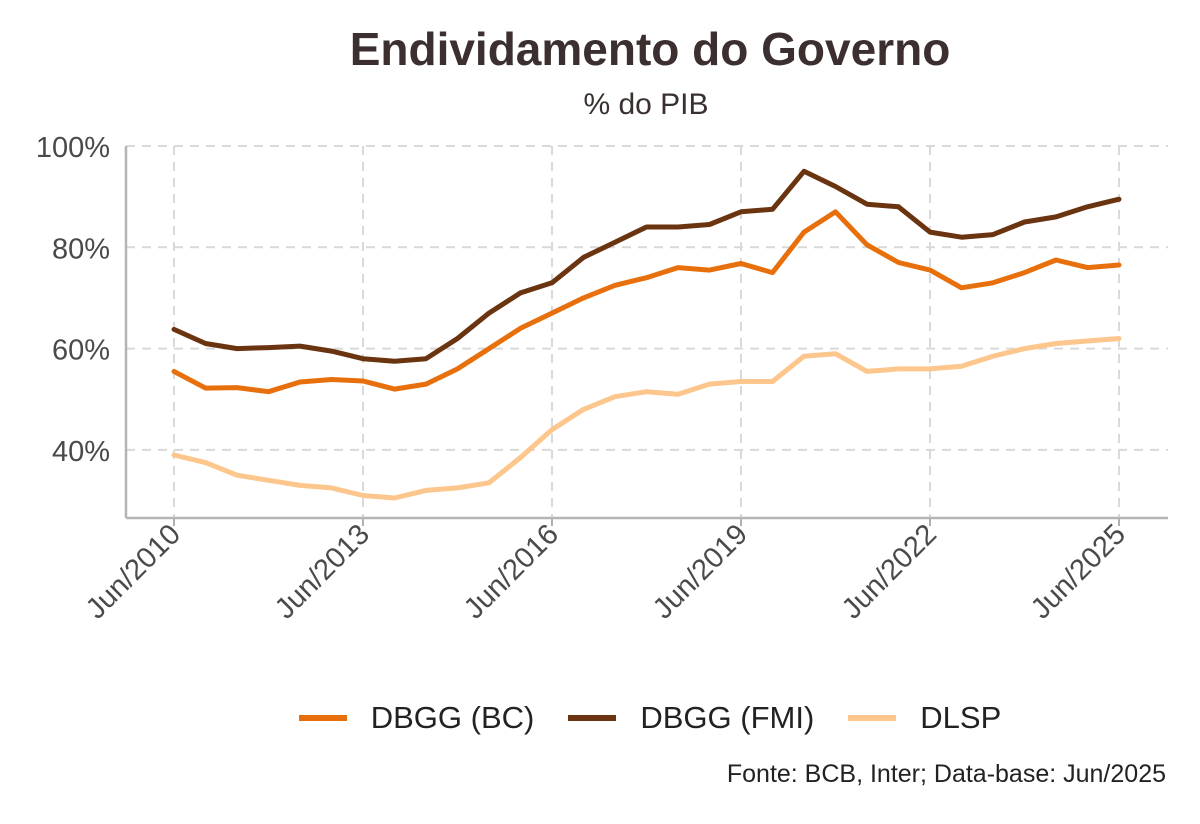 The height and width of the screenshot is (824, 1200). What do you see at coordinates (646, 104) in the screenshot?
I see `chart-subtitle: % do PIB` at bounding box center [646, 104].